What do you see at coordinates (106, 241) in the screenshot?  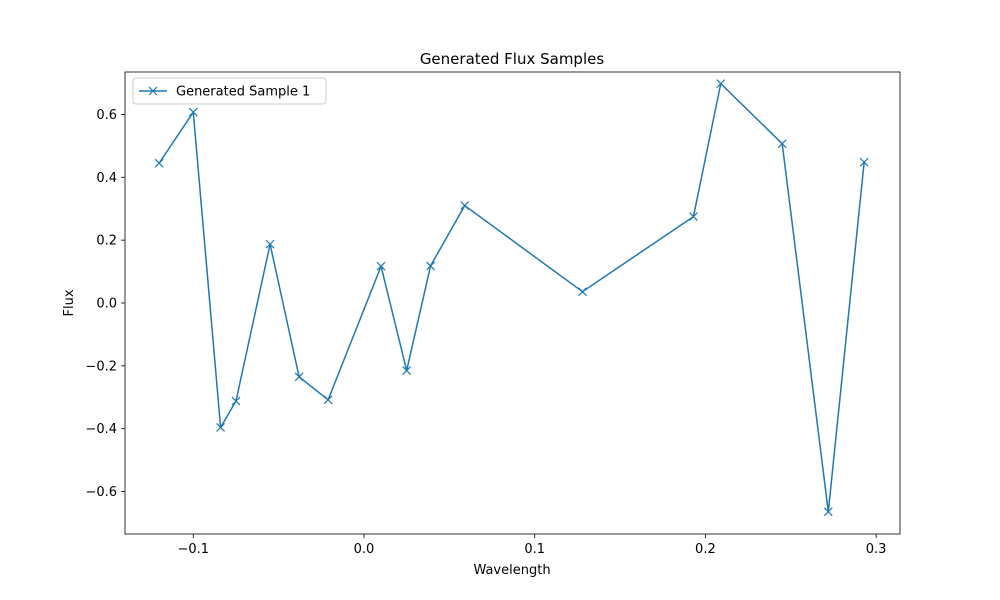 I see `y-tick-label: 0.2` at bounding box center [106, 241].